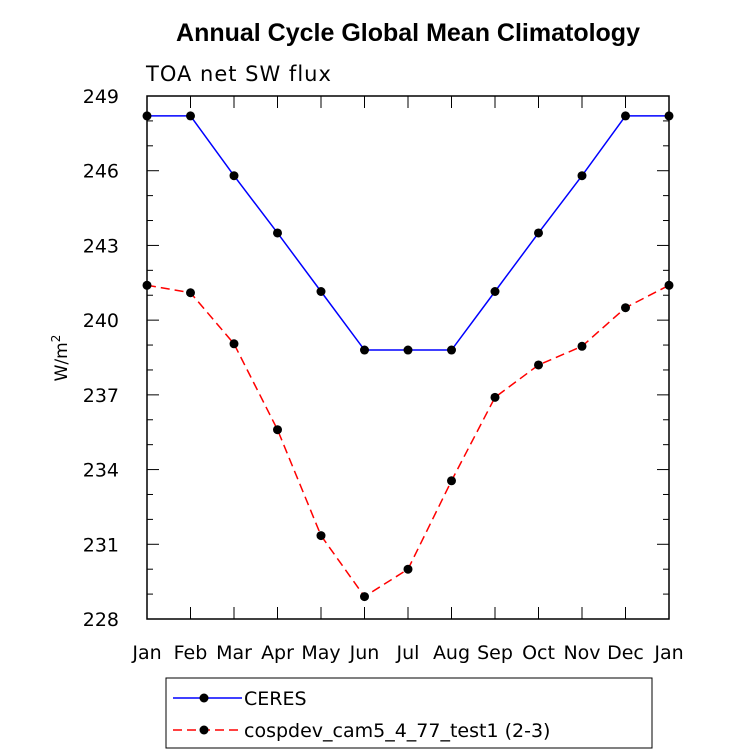 The image size is (733, 754). I want to click on svg-text: W/m2, so click(60, 358).